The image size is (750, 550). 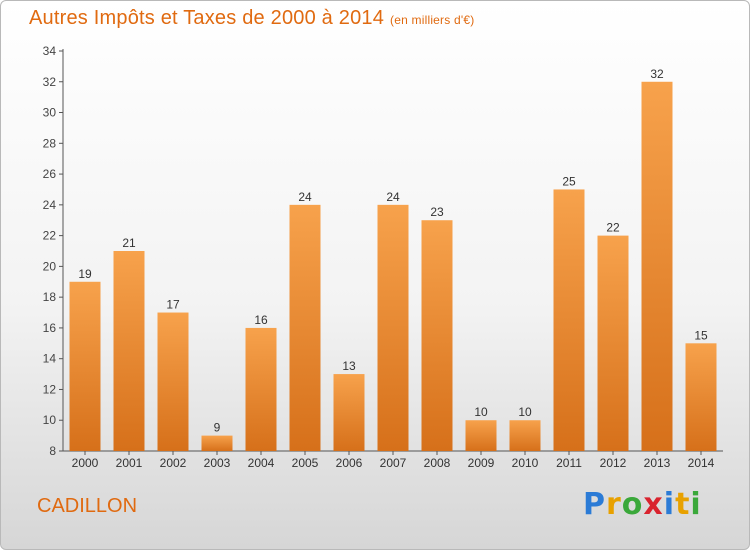 I want to click on y-tick-label: 24, so click(x=50, y=205).